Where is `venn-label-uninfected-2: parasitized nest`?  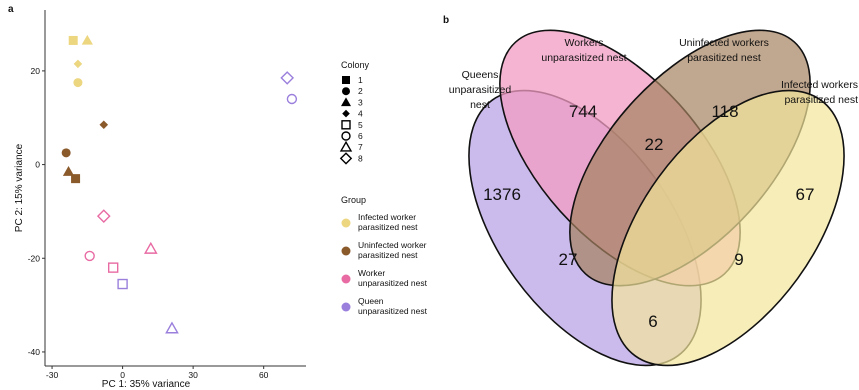 venn-label-uninfected-2: parasitized nest is located at coordinates (724, 58).